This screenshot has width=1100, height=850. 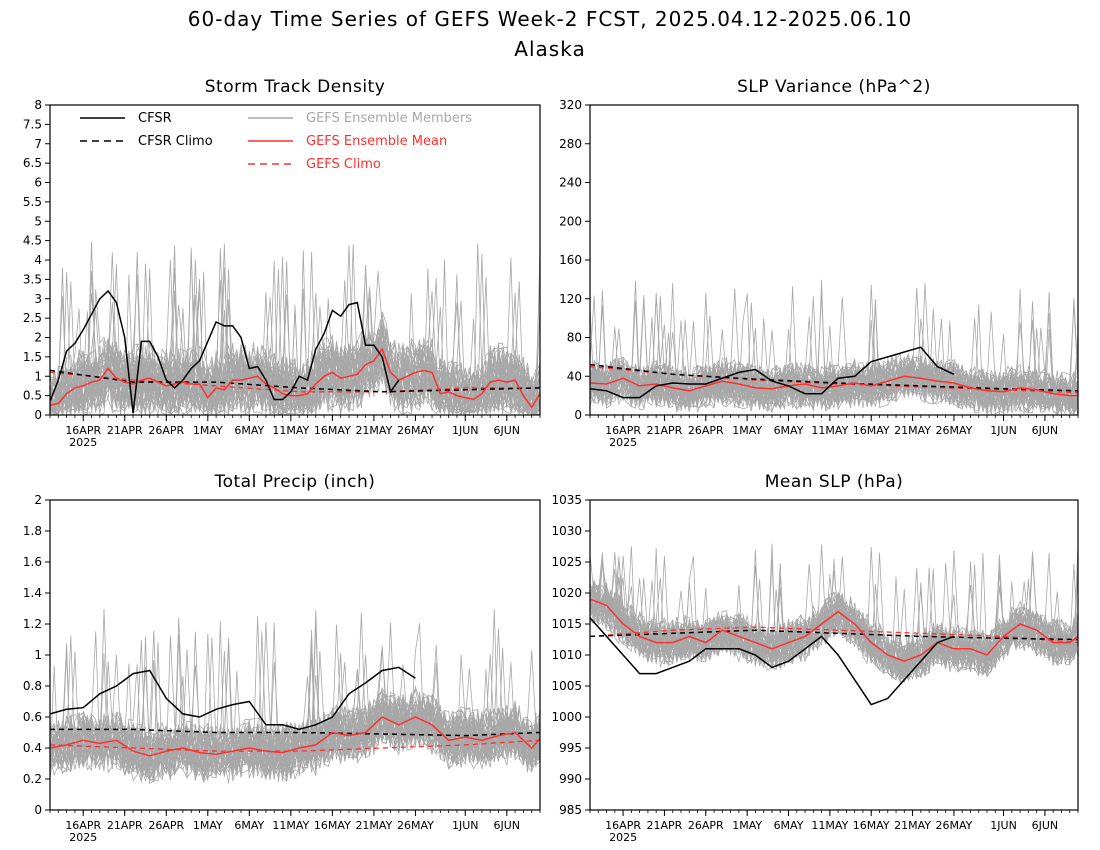 I want to click on y-tick-label: 995, so click(x=570, y=748).